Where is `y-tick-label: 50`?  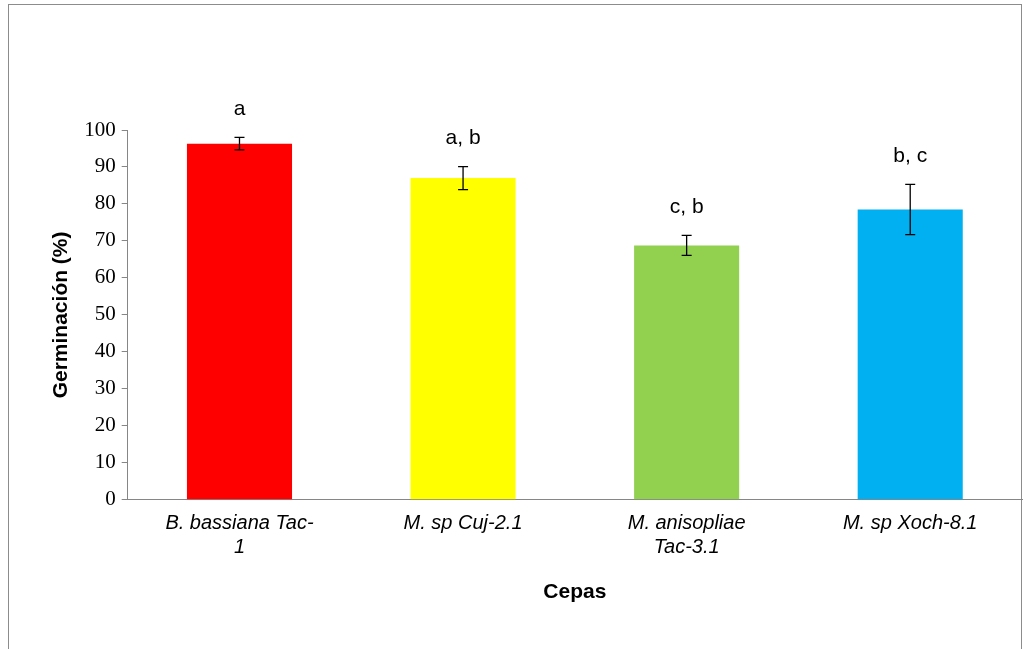 y-tick-label: 50 is located at coordinates (105, 313).